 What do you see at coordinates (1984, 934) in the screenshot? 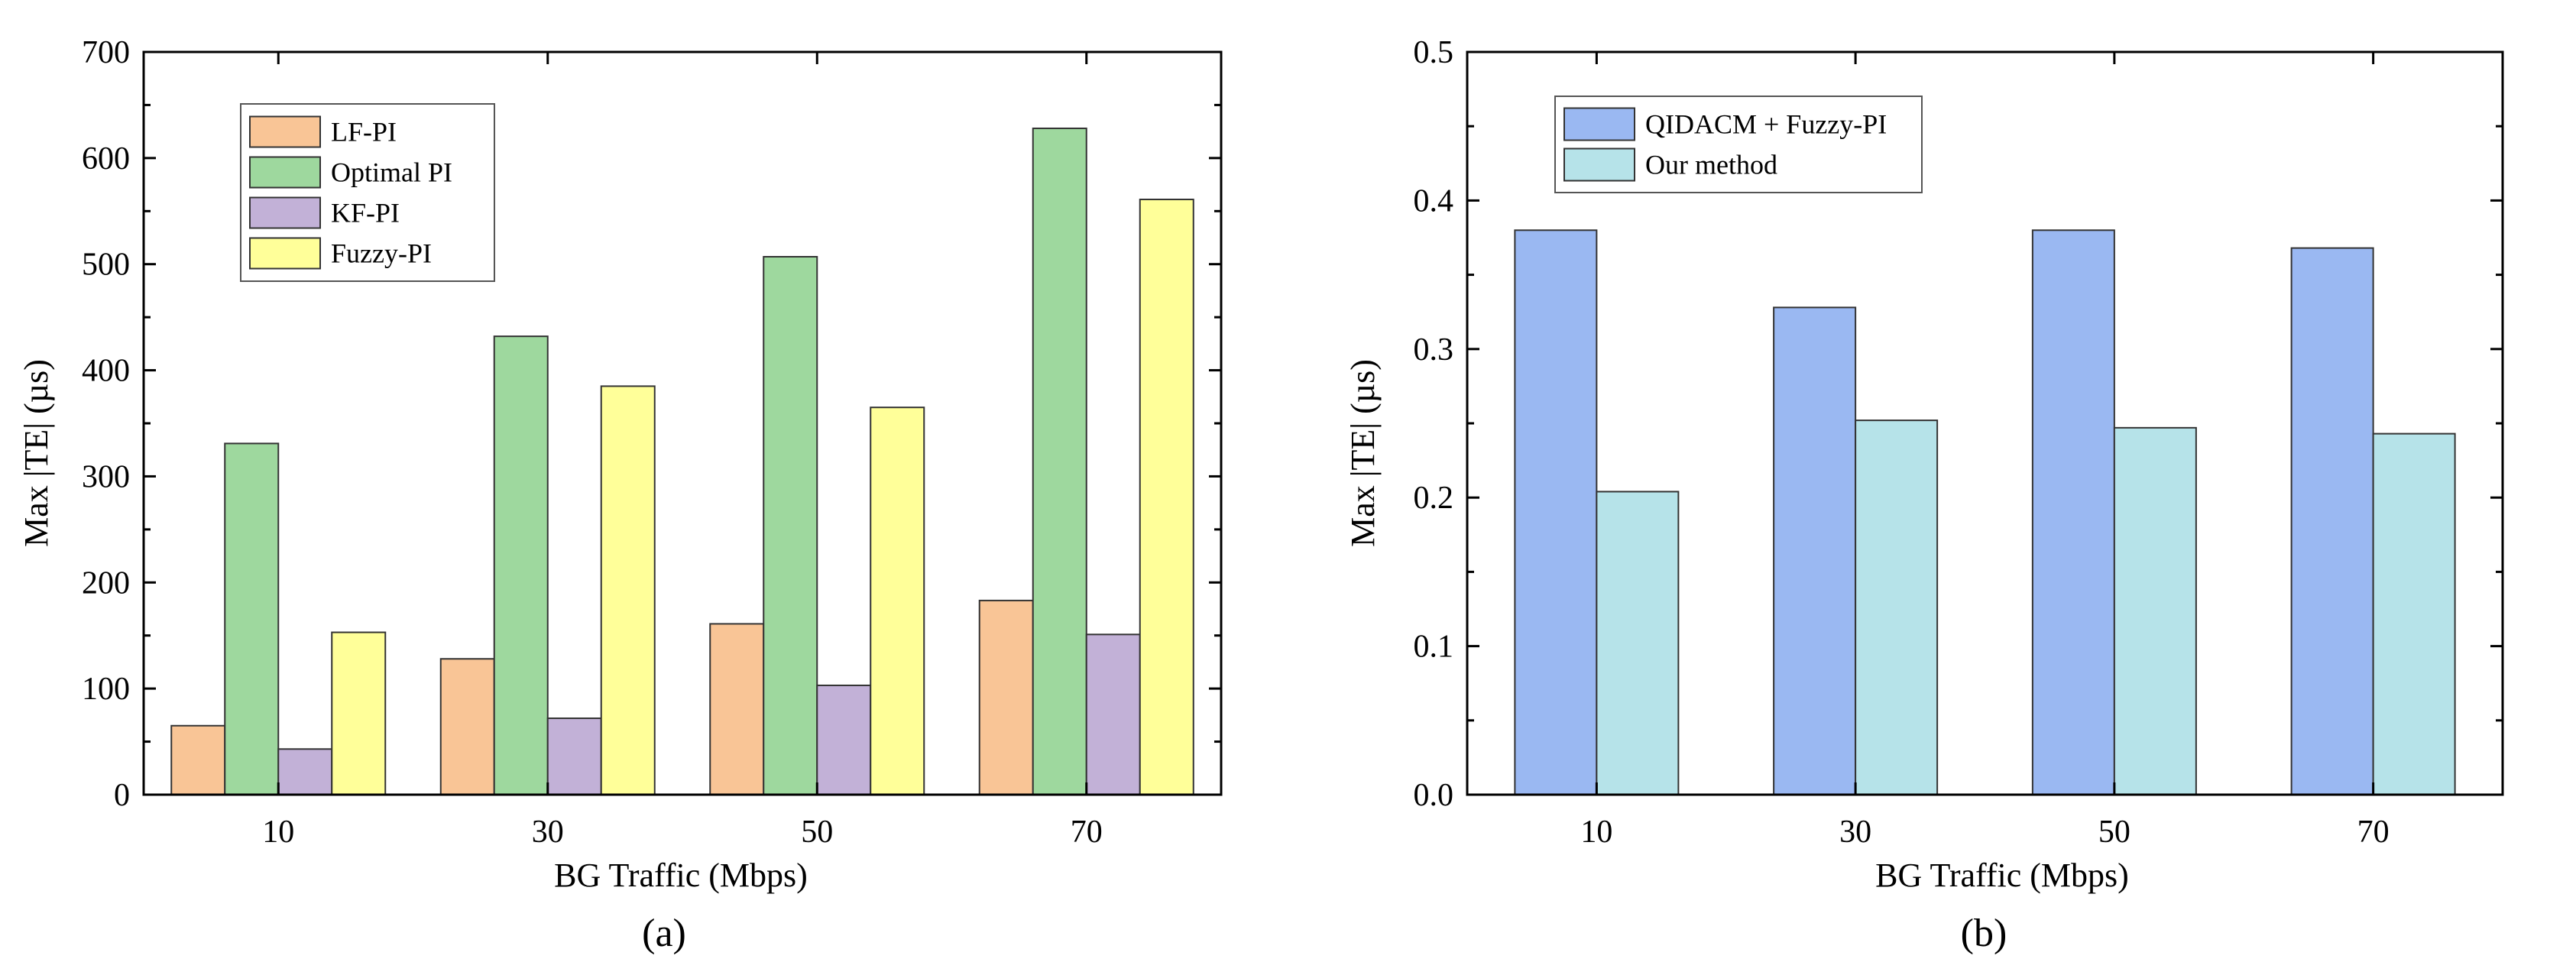
I see `panel-label-b: (b)` at bounding box center [1984, 934].